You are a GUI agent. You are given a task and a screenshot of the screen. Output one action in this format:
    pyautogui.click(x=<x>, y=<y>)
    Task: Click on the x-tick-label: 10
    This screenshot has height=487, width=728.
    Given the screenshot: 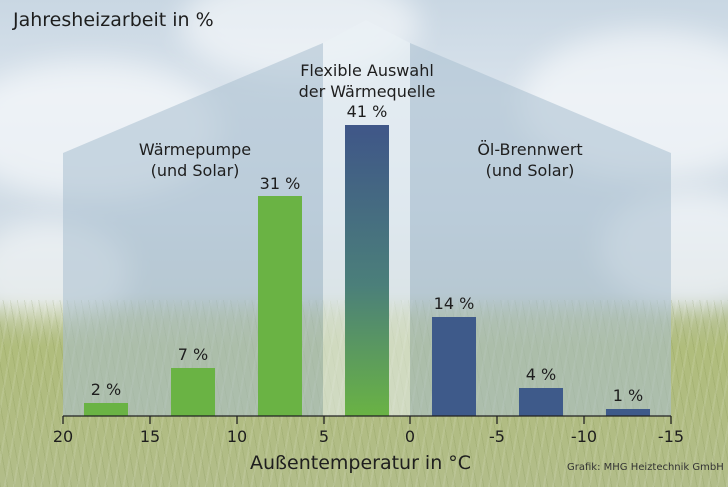 What is the action you would take?
    pyautogui.click(x=237, y=436)
    